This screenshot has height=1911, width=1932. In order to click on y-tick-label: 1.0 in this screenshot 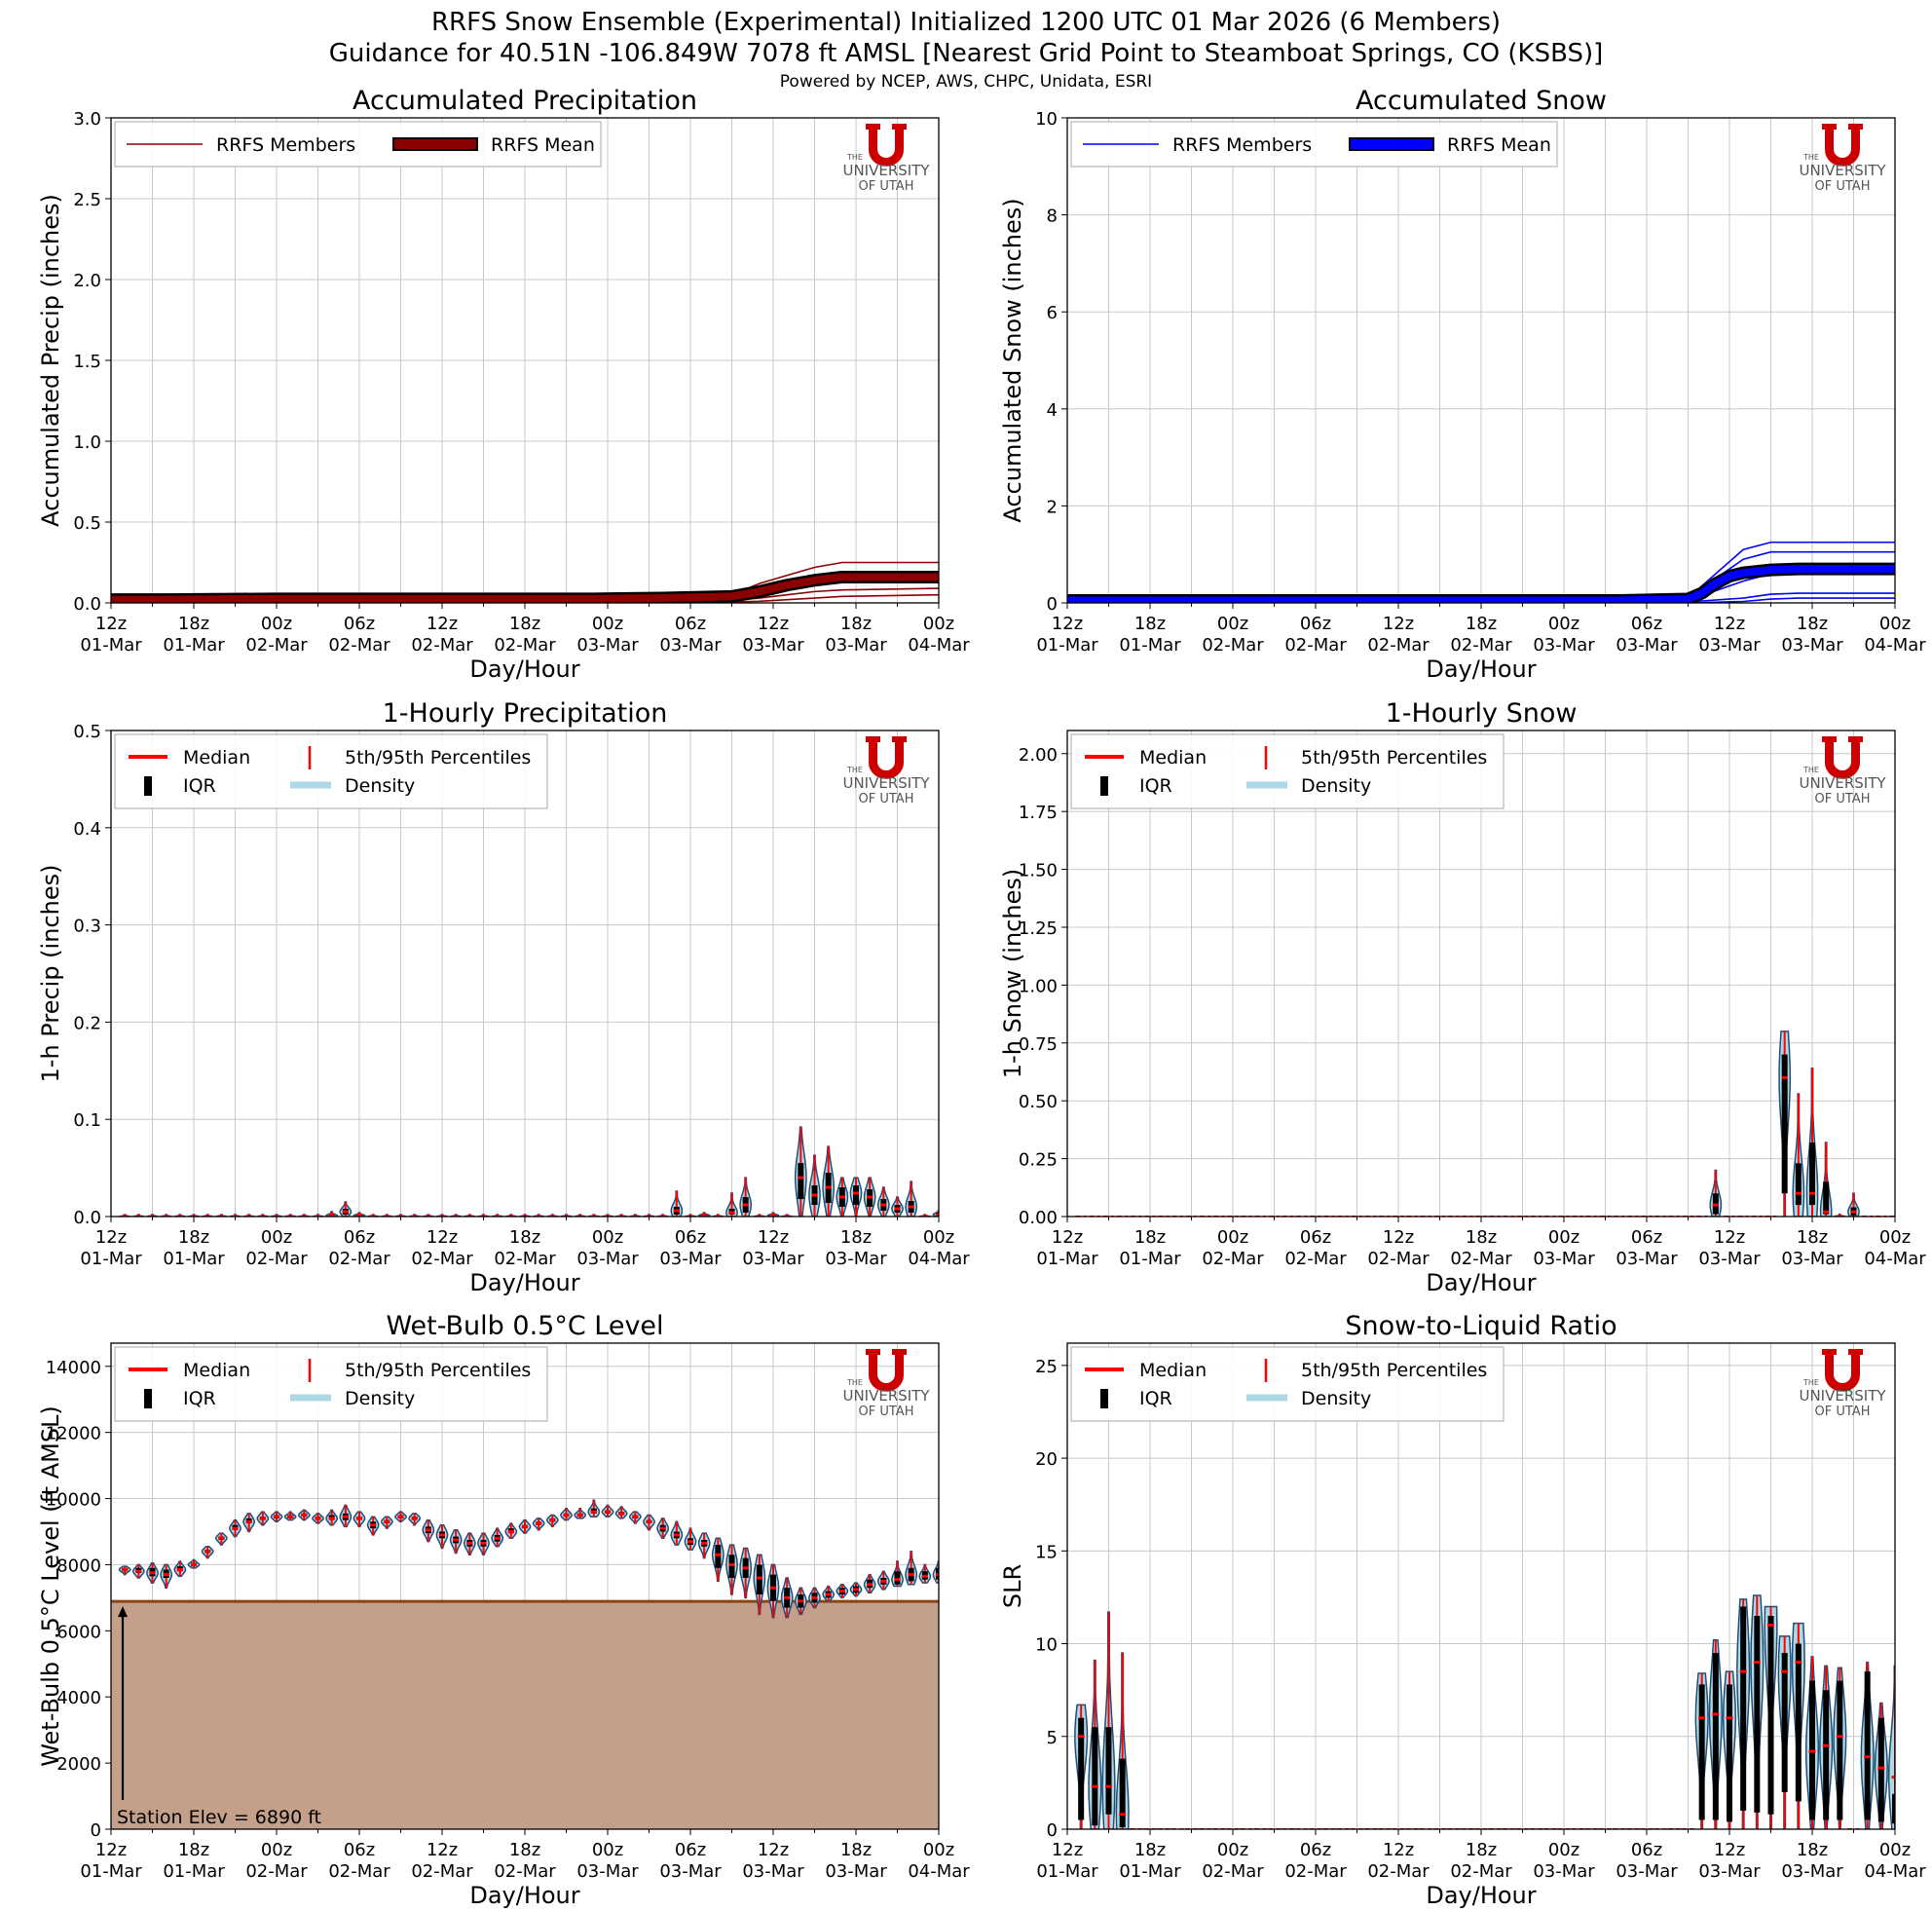, I will do `click(87, 443)`.